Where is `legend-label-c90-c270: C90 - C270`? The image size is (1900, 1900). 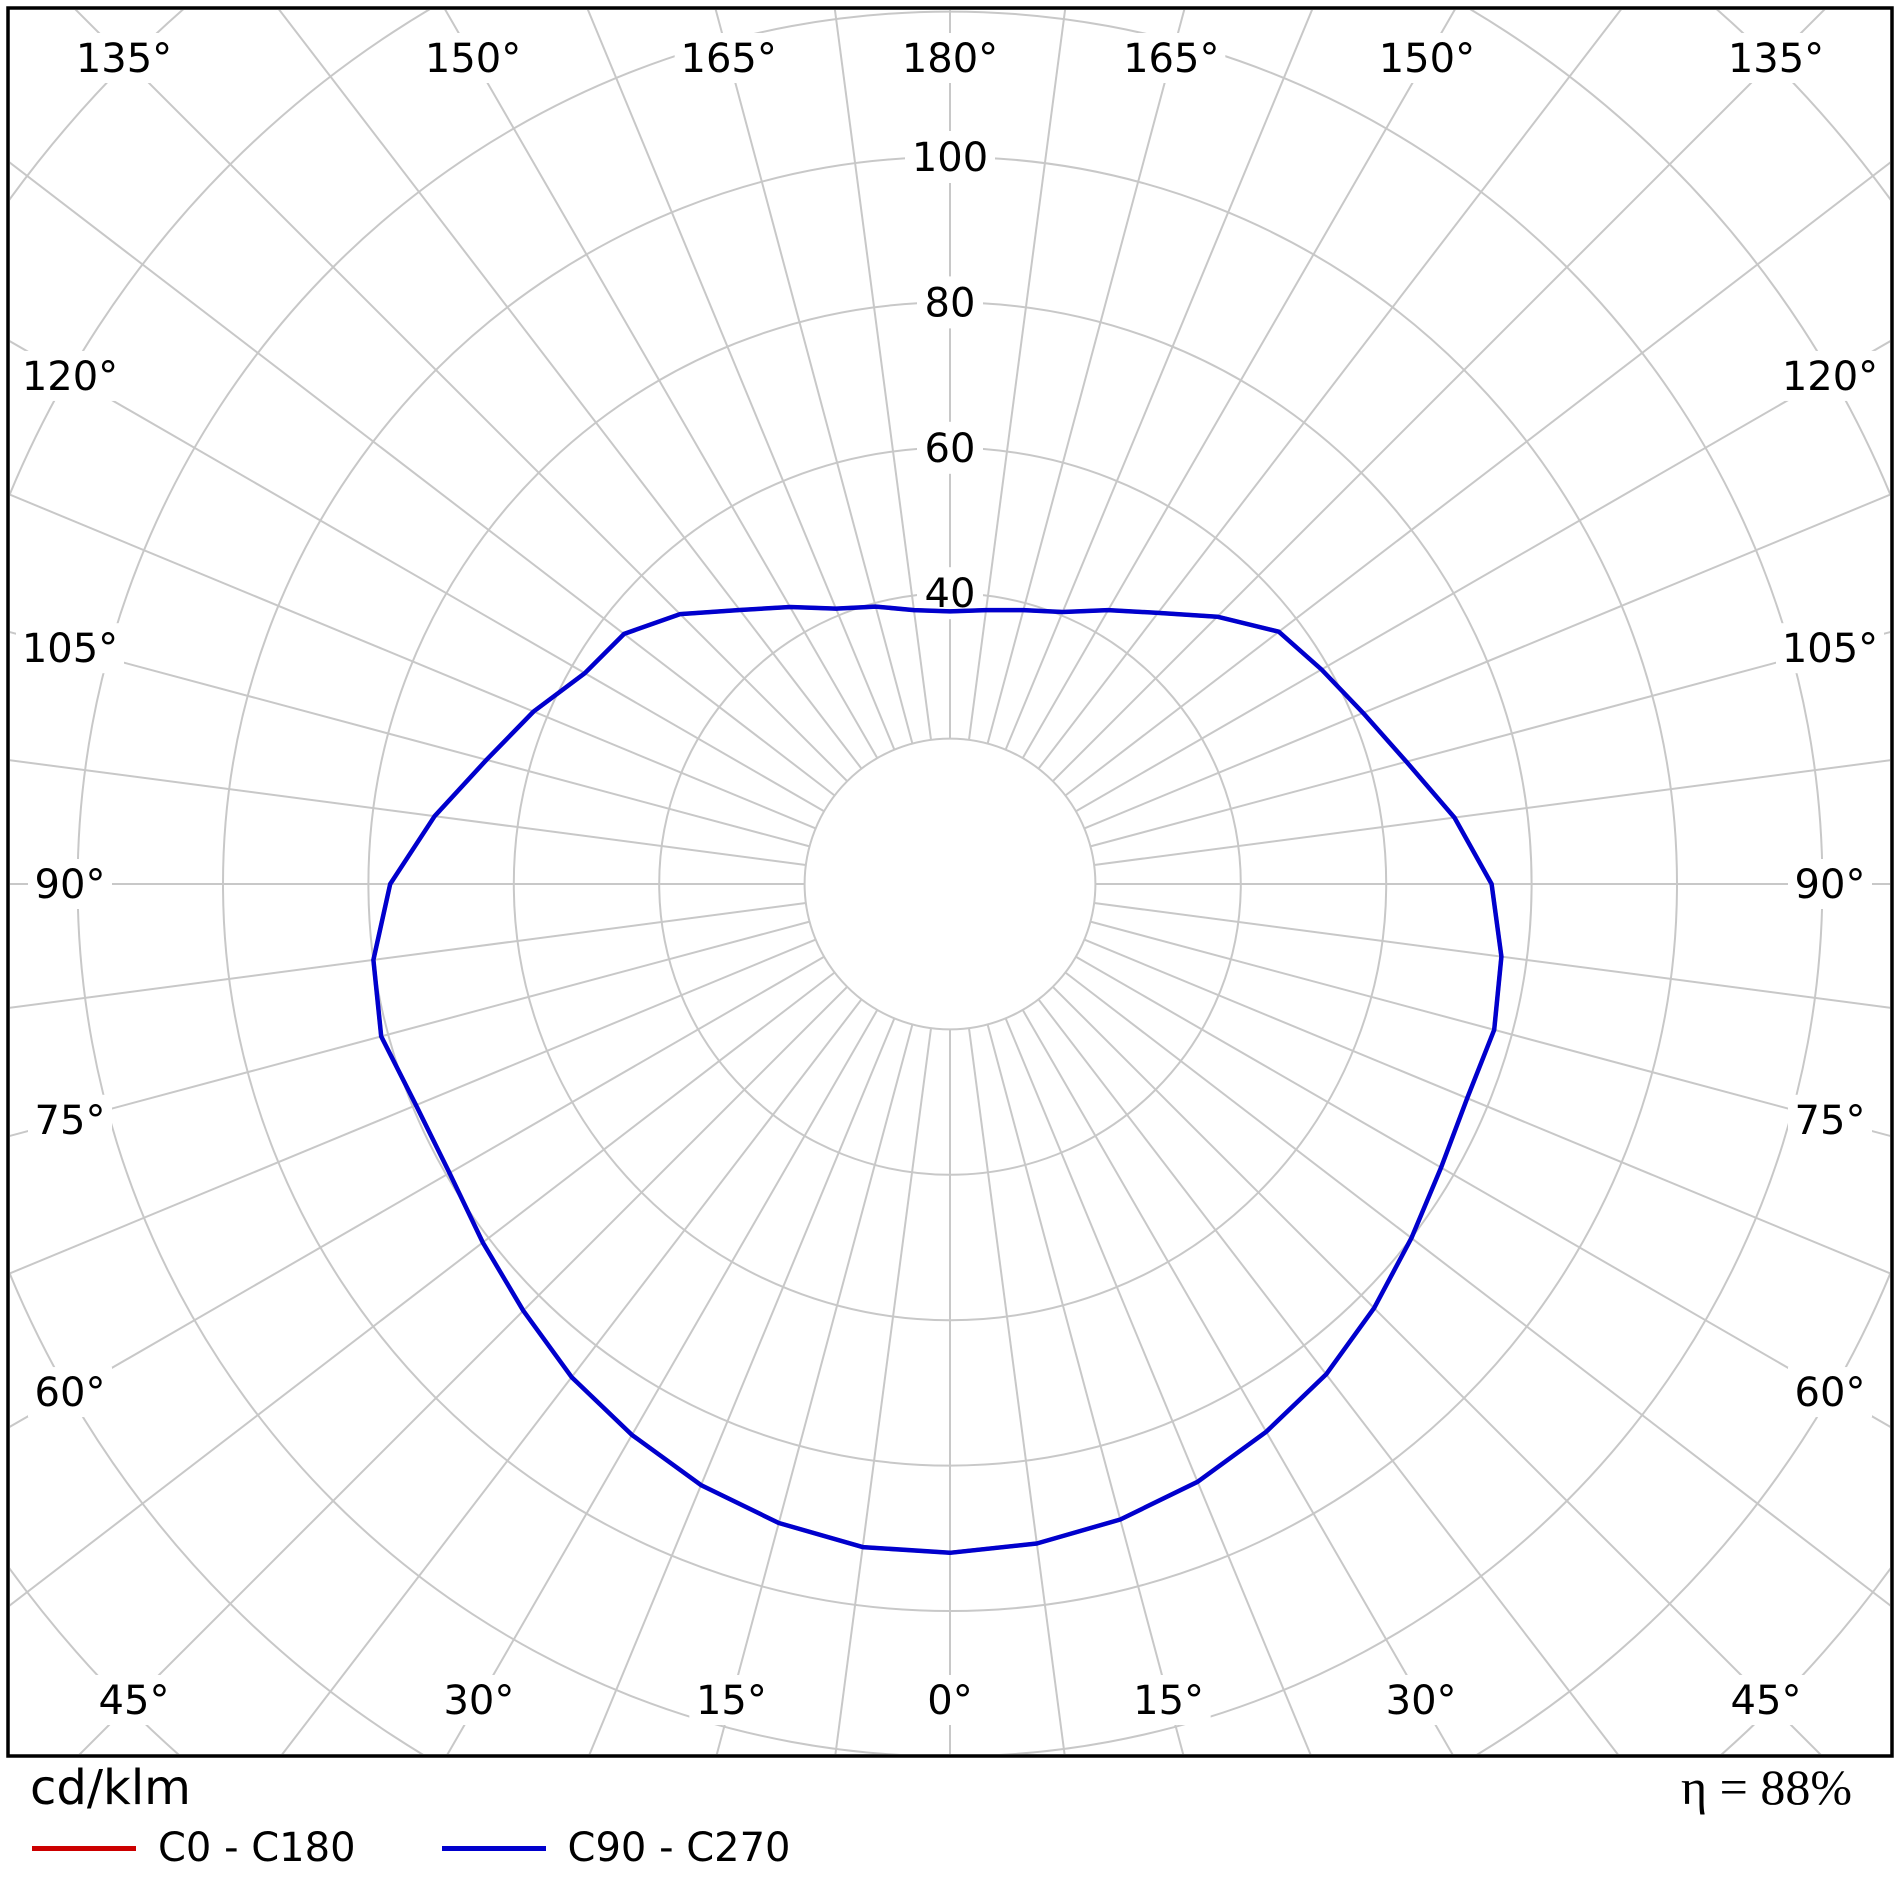
legend-label-c90-c270: C90 - C270 is located at coordinates (679, 1848).